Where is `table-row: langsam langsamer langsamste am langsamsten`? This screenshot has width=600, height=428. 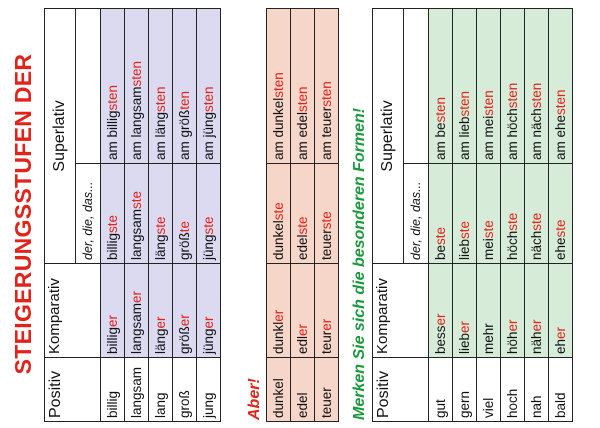
table-row: langsam langsamer langsamste am langsamsten is located at coordinates (136, 215).